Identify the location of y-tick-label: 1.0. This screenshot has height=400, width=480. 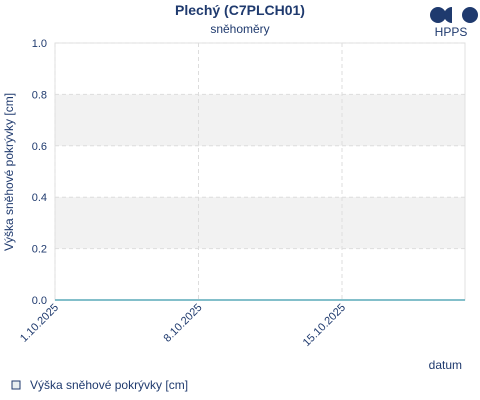
(39, 44).